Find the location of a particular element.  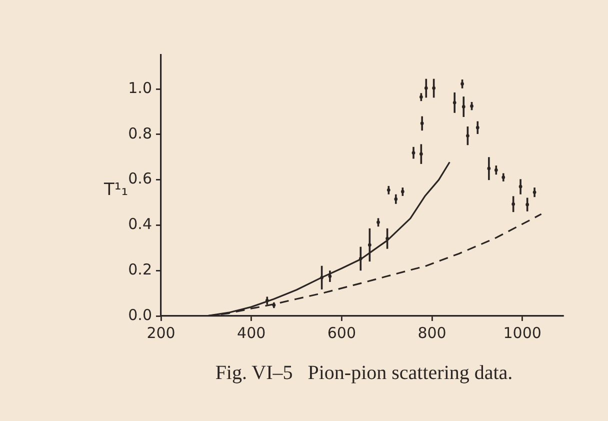

y-tick-label: 0.0 is located at coordinates (140, 315).